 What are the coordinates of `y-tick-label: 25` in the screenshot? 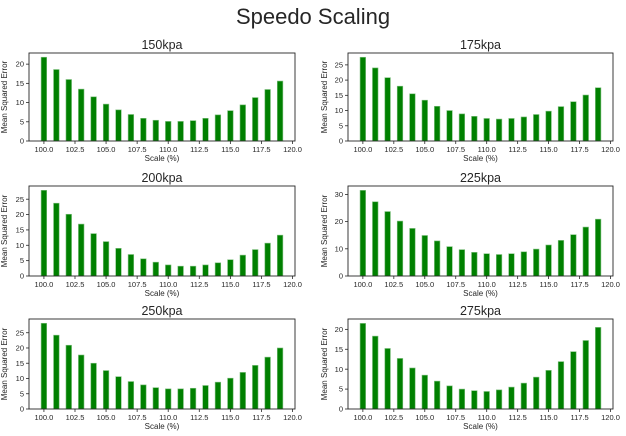 It's located at (20, 199).